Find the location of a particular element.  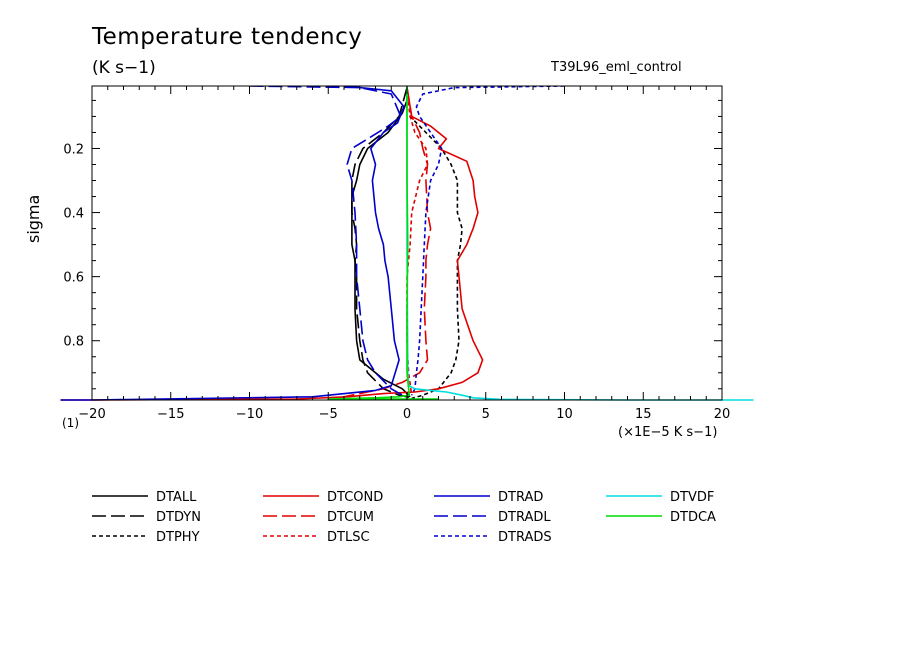

series-dtdyn is located at coordinates (383, 243).